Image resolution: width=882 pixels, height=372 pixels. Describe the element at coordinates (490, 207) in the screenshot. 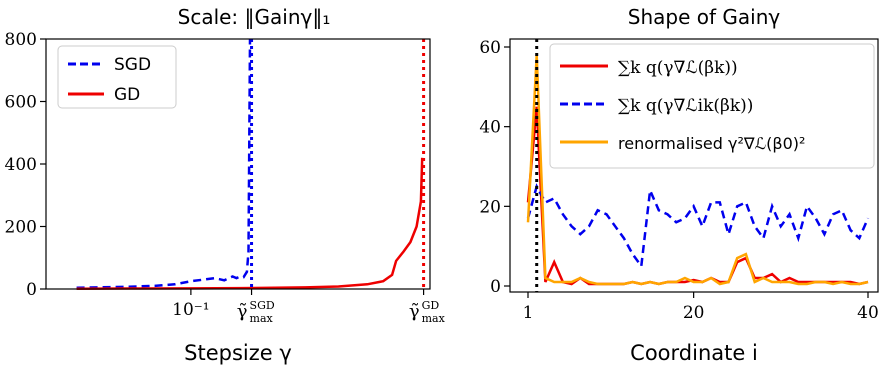

I see `y-tick-label: 20` at that location.